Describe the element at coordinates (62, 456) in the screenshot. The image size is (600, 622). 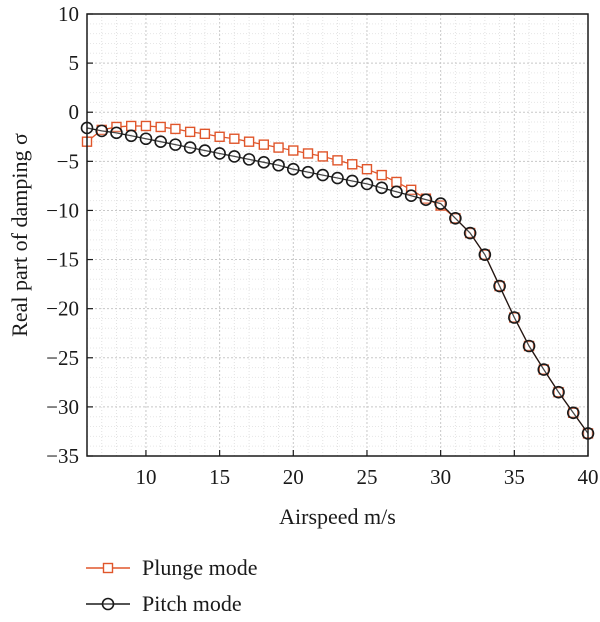
I see `y-tick-label: −35` at that location.